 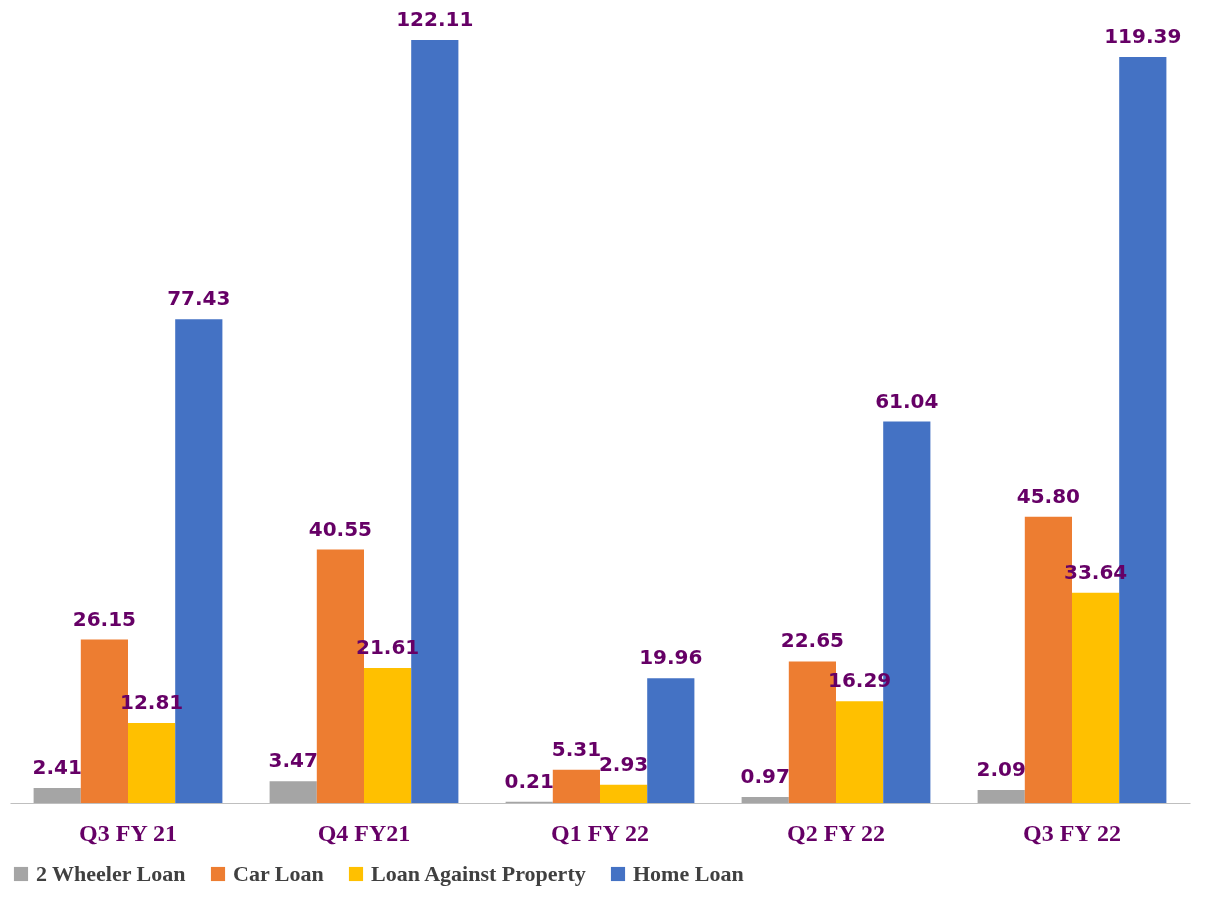 What do you see at coordinates (293, 760) in the screenshot?
I see `data-label: 3.47` at bounding box center [293, 760].